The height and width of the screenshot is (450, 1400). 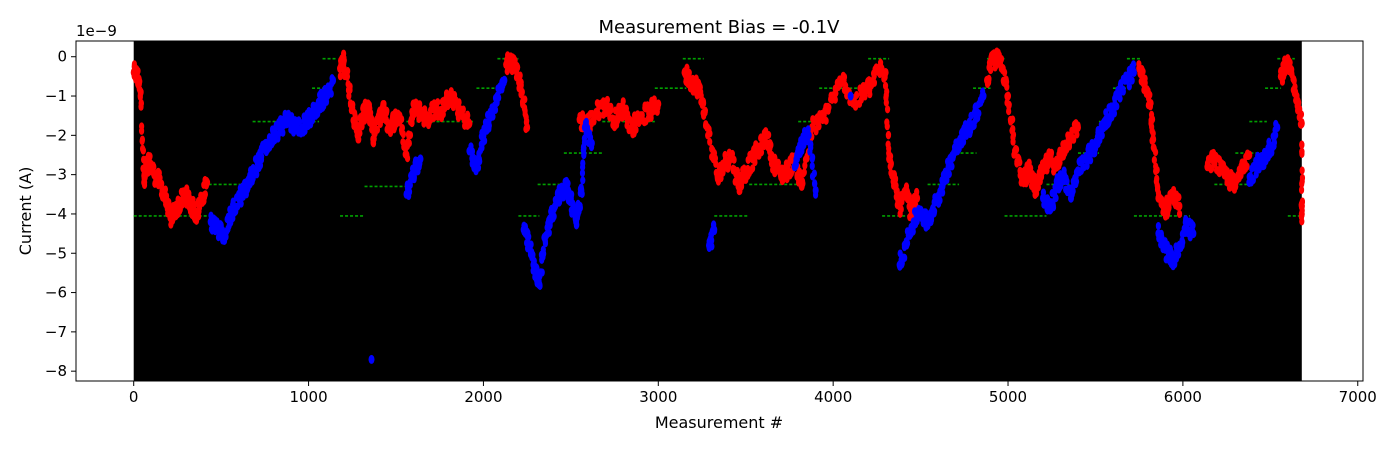 I want to click on y-tick-label: −7, so click(x=56, y=332).